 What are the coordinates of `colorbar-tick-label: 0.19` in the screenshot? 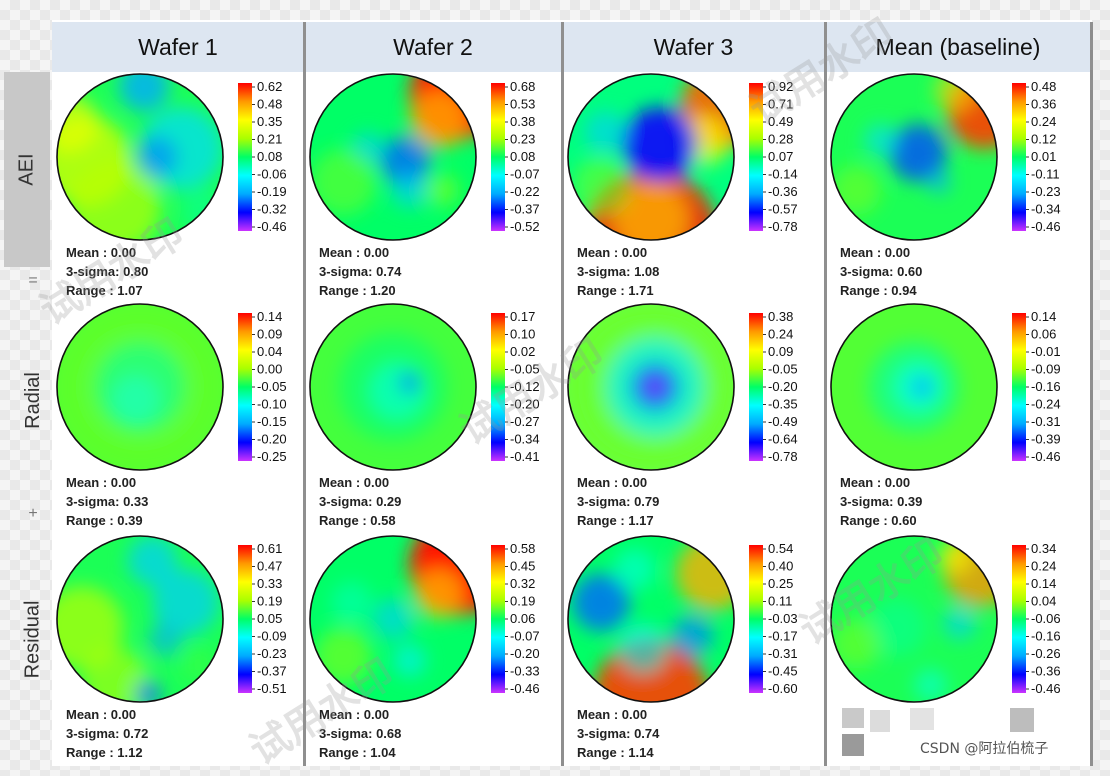 It's located at (269, 601).